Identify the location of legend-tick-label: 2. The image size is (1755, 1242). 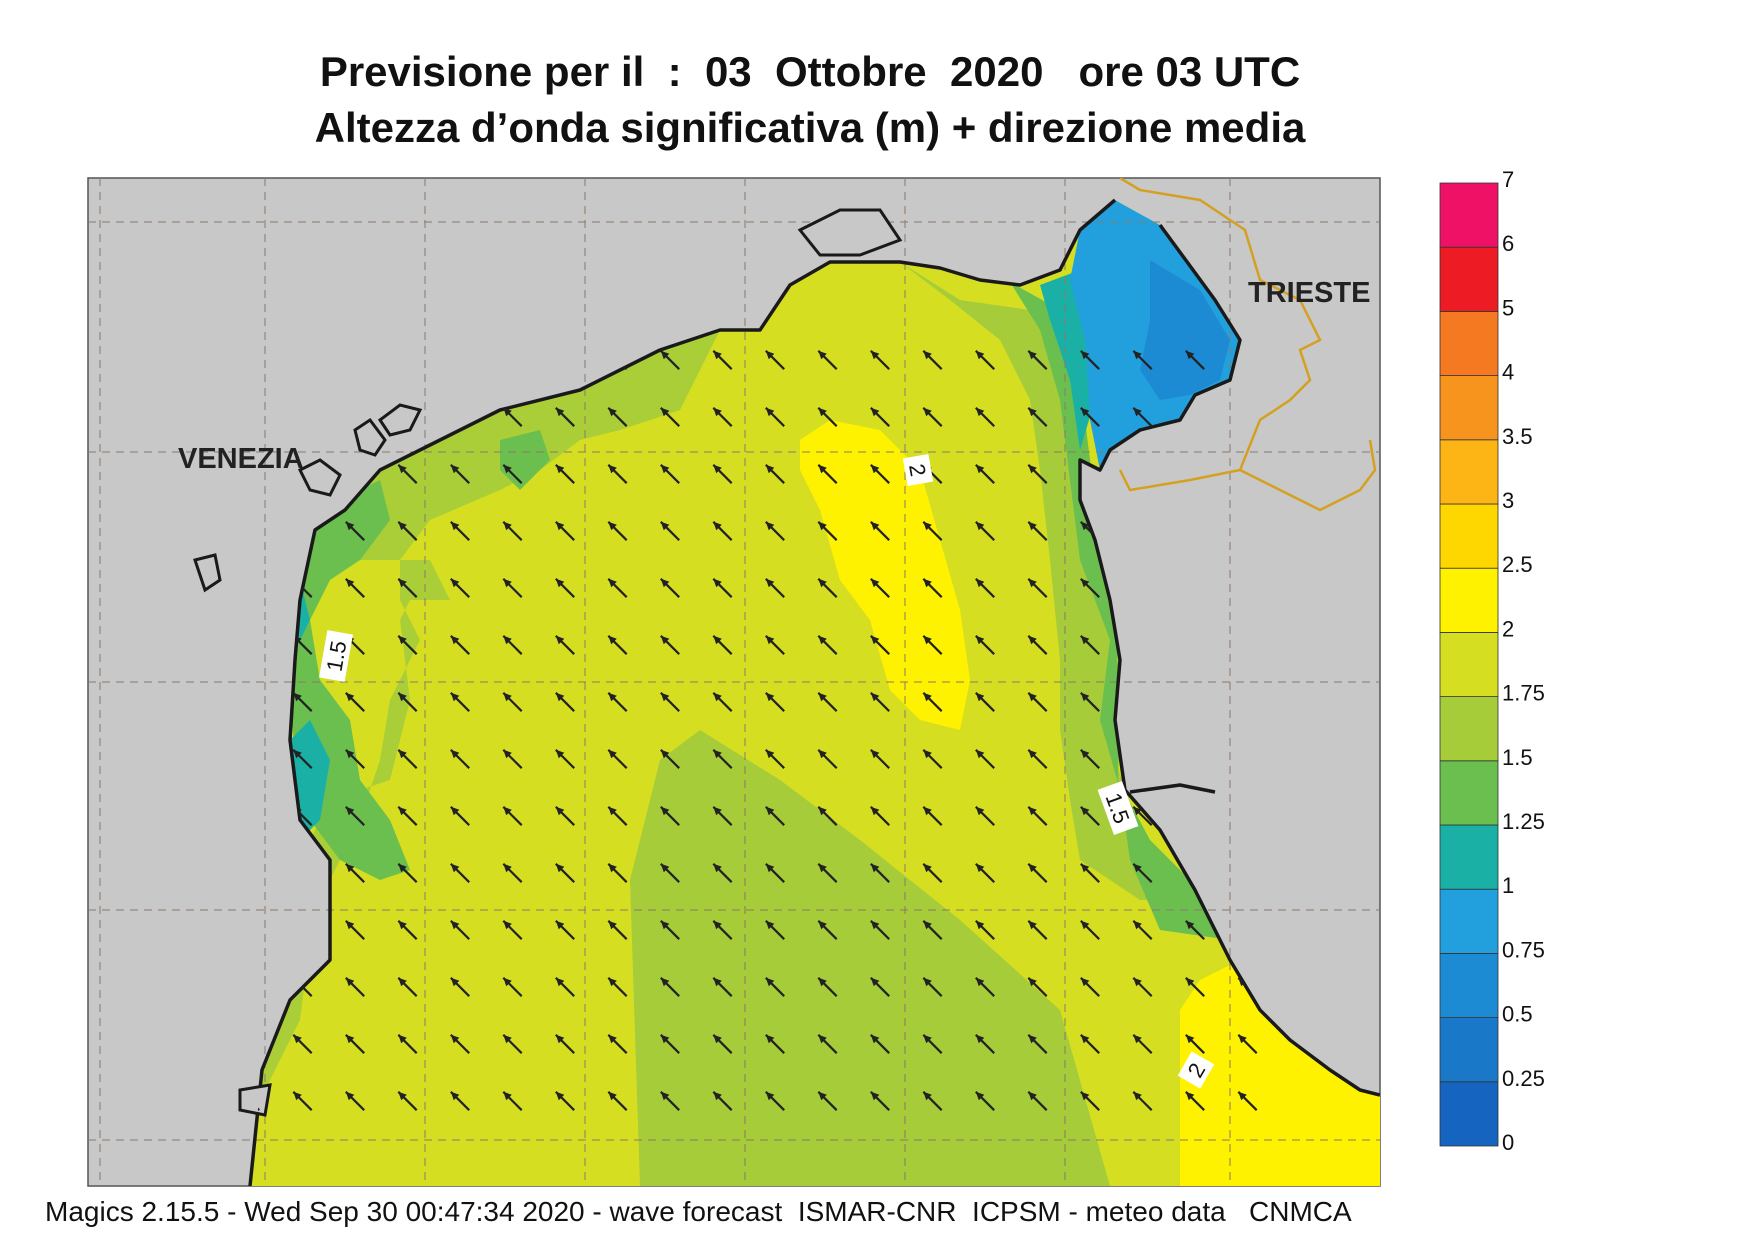
(1508, 628).